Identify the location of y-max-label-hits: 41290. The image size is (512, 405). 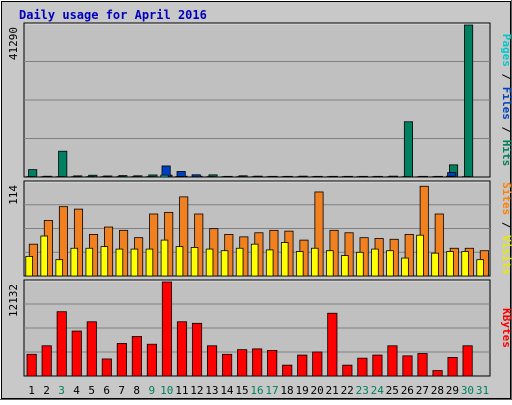
(13, 43).